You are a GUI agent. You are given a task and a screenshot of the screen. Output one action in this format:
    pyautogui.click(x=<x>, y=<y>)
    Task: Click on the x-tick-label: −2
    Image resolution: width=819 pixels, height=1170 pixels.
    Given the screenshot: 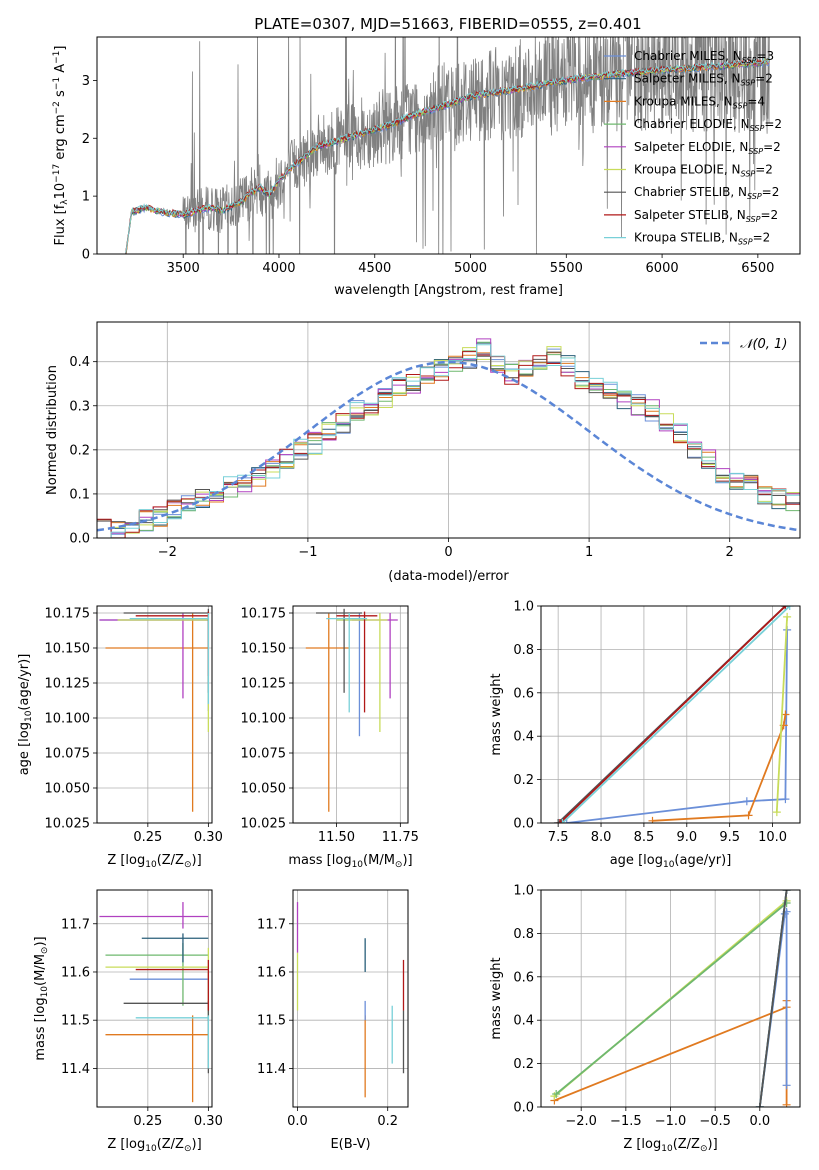 What is the action you would take?
    pyautogui.click(x=167, y=552)
    